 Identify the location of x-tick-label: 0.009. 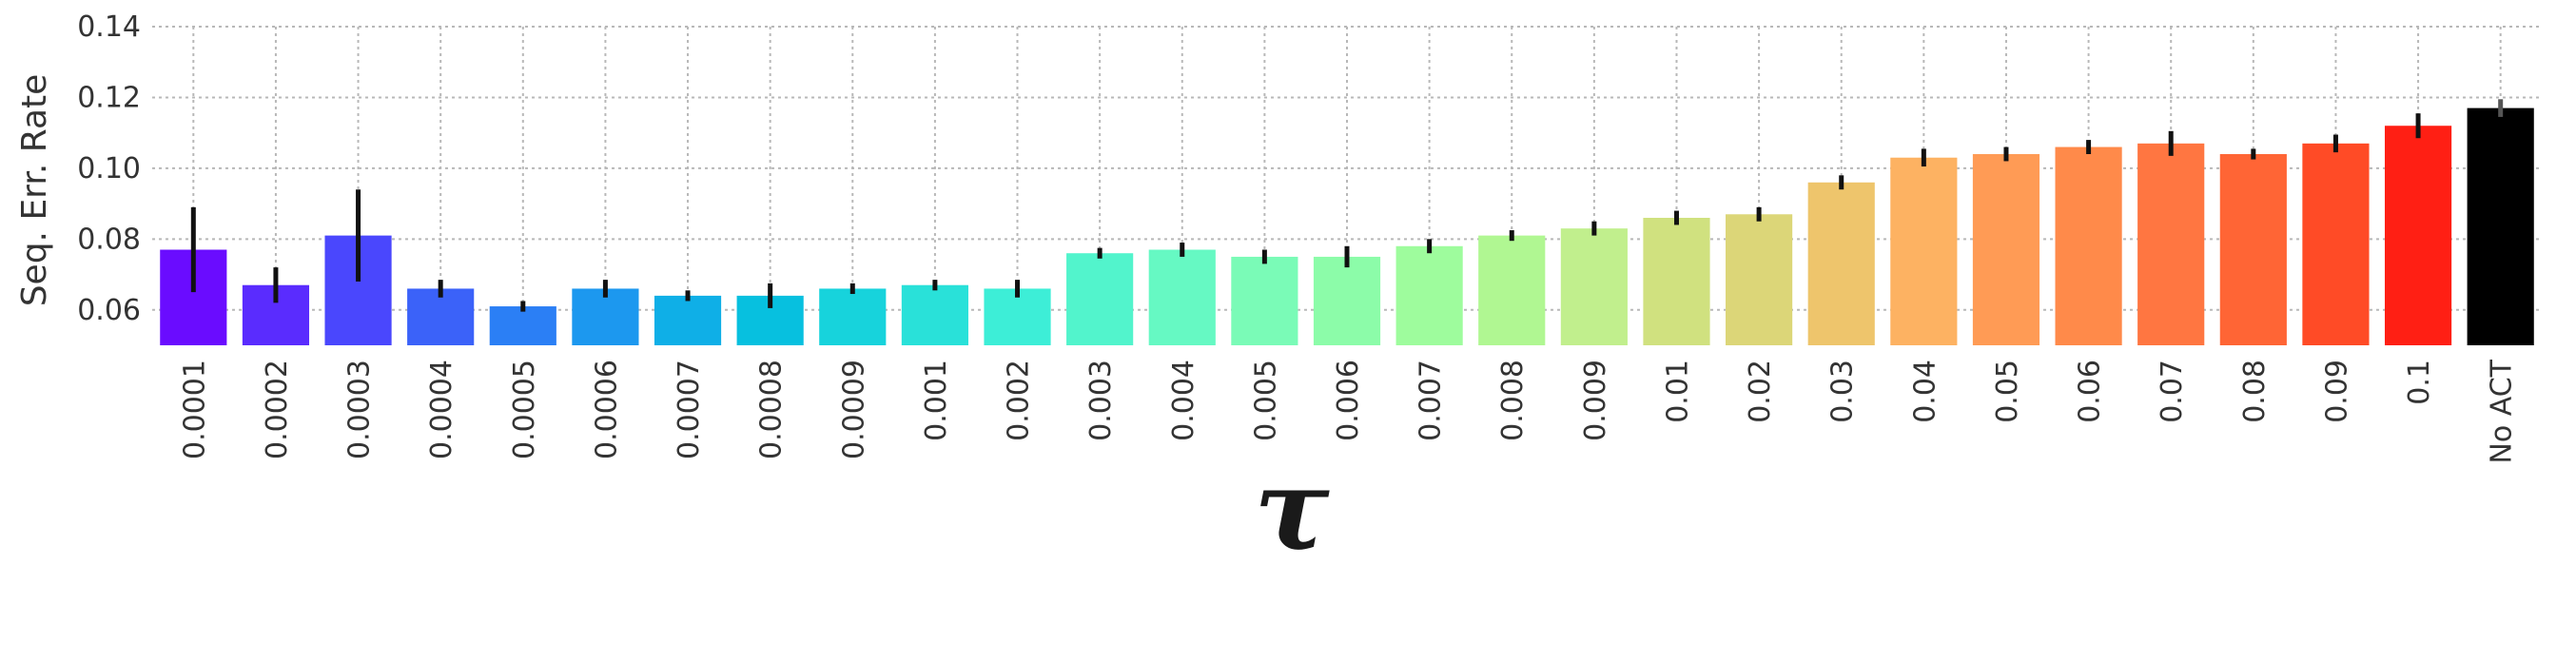
(1596, 400).